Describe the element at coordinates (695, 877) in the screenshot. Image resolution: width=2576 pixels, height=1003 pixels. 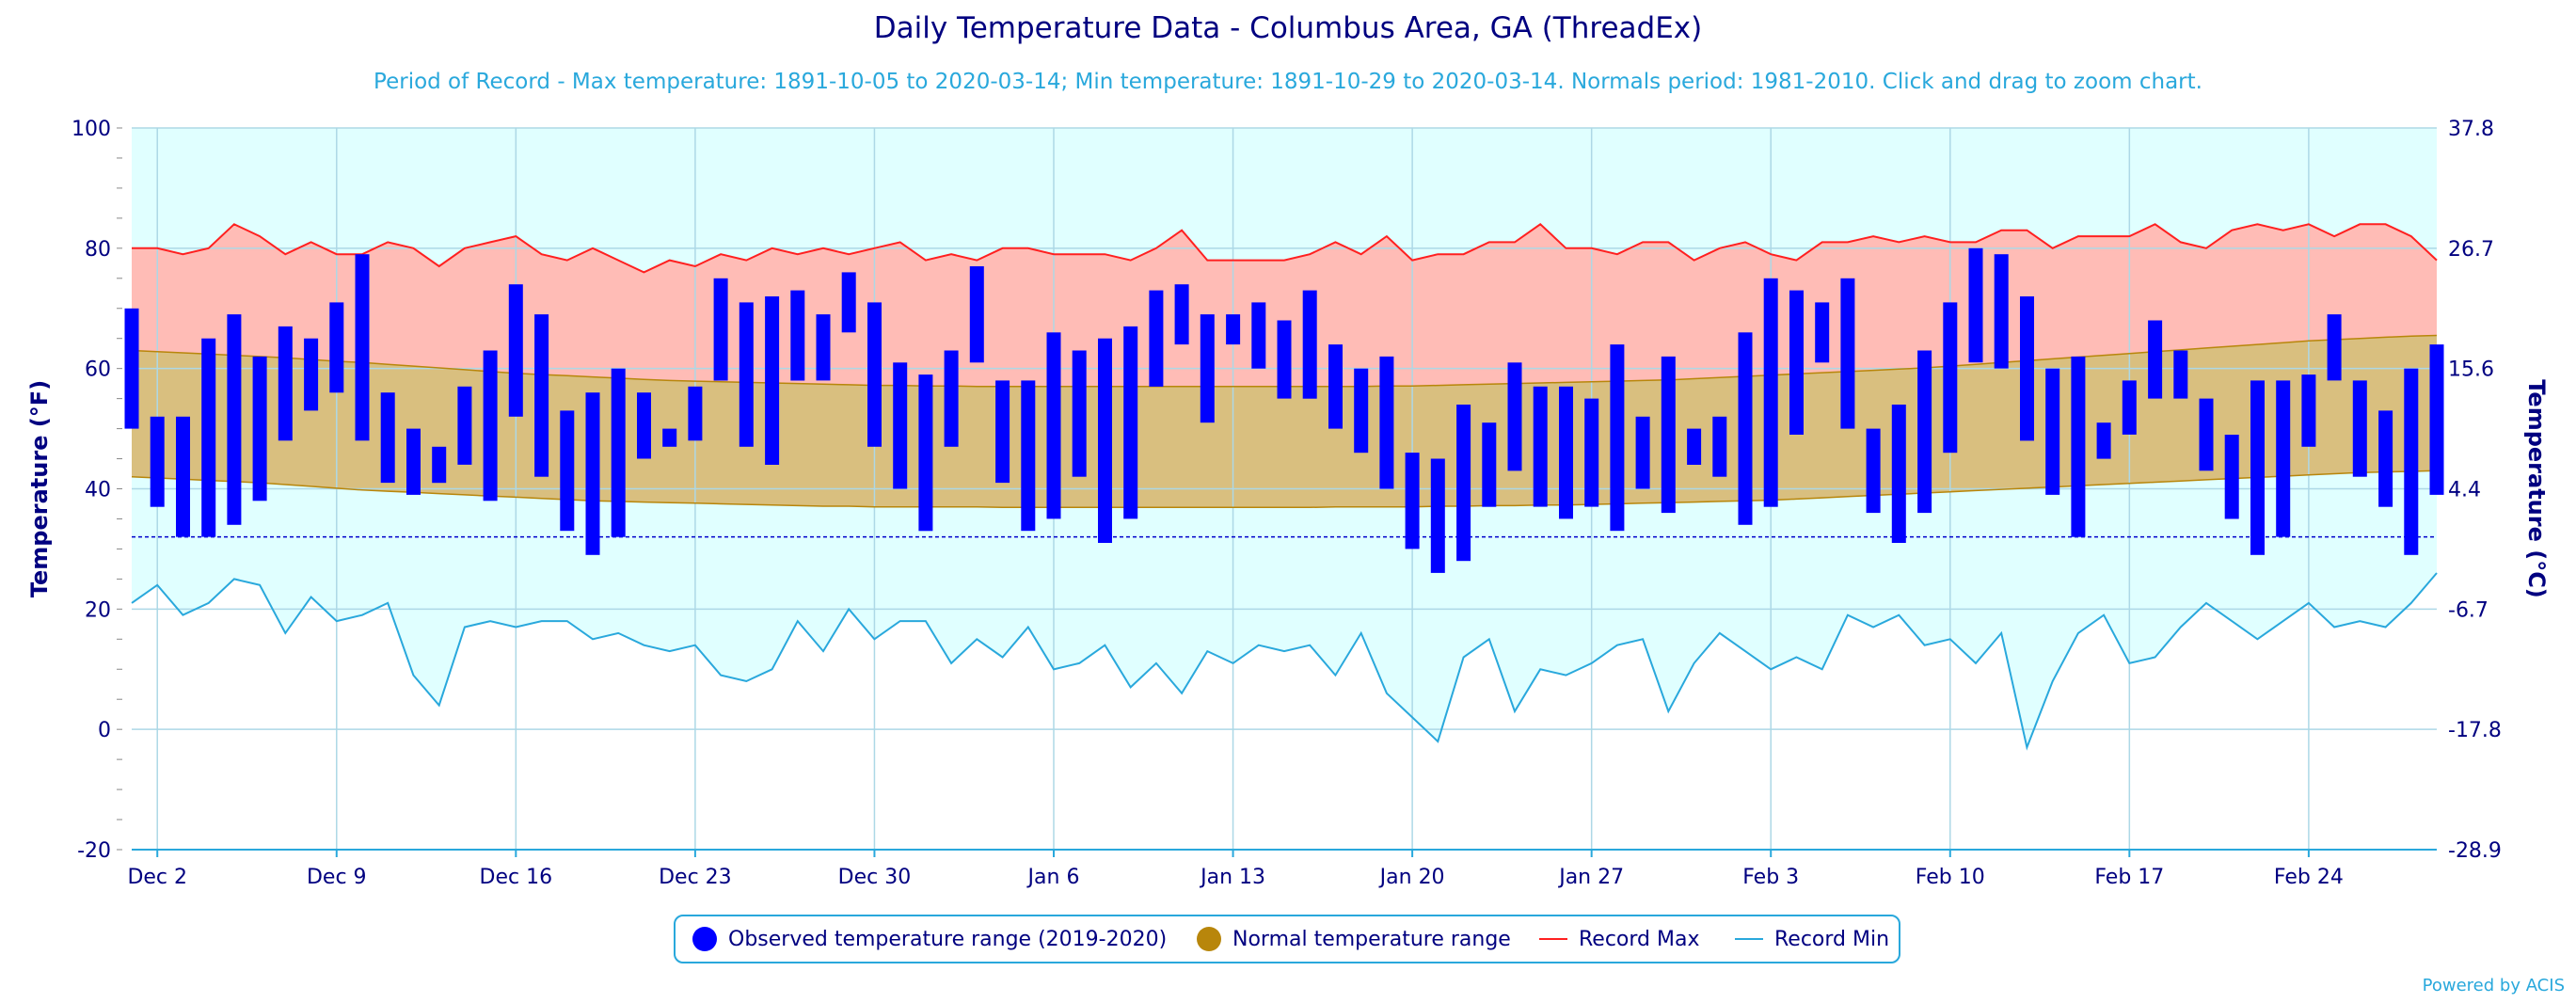
I see `x-tick-label: Dec 23` at that location.